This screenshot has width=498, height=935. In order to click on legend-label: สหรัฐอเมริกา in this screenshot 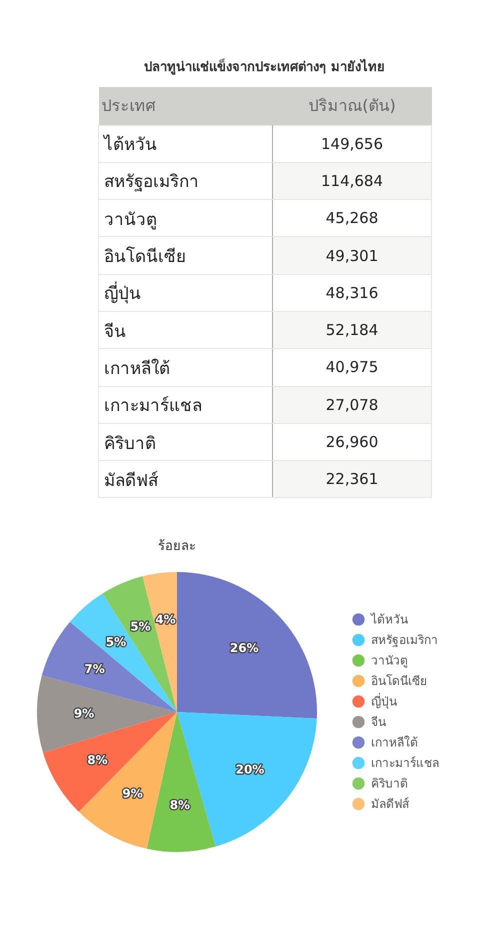, I will do `click(404, 640)`.